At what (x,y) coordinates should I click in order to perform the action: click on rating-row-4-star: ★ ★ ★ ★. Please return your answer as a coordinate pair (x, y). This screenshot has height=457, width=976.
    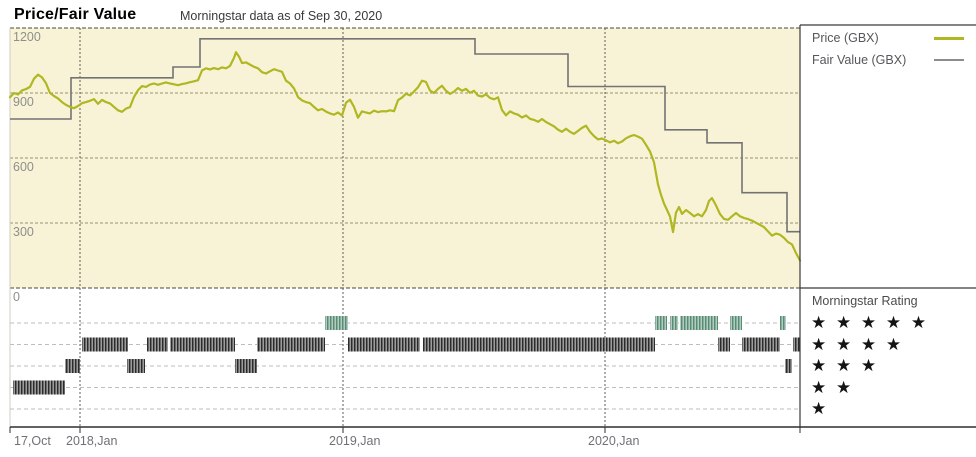
    Looking at the image, I should click on (857, 344).